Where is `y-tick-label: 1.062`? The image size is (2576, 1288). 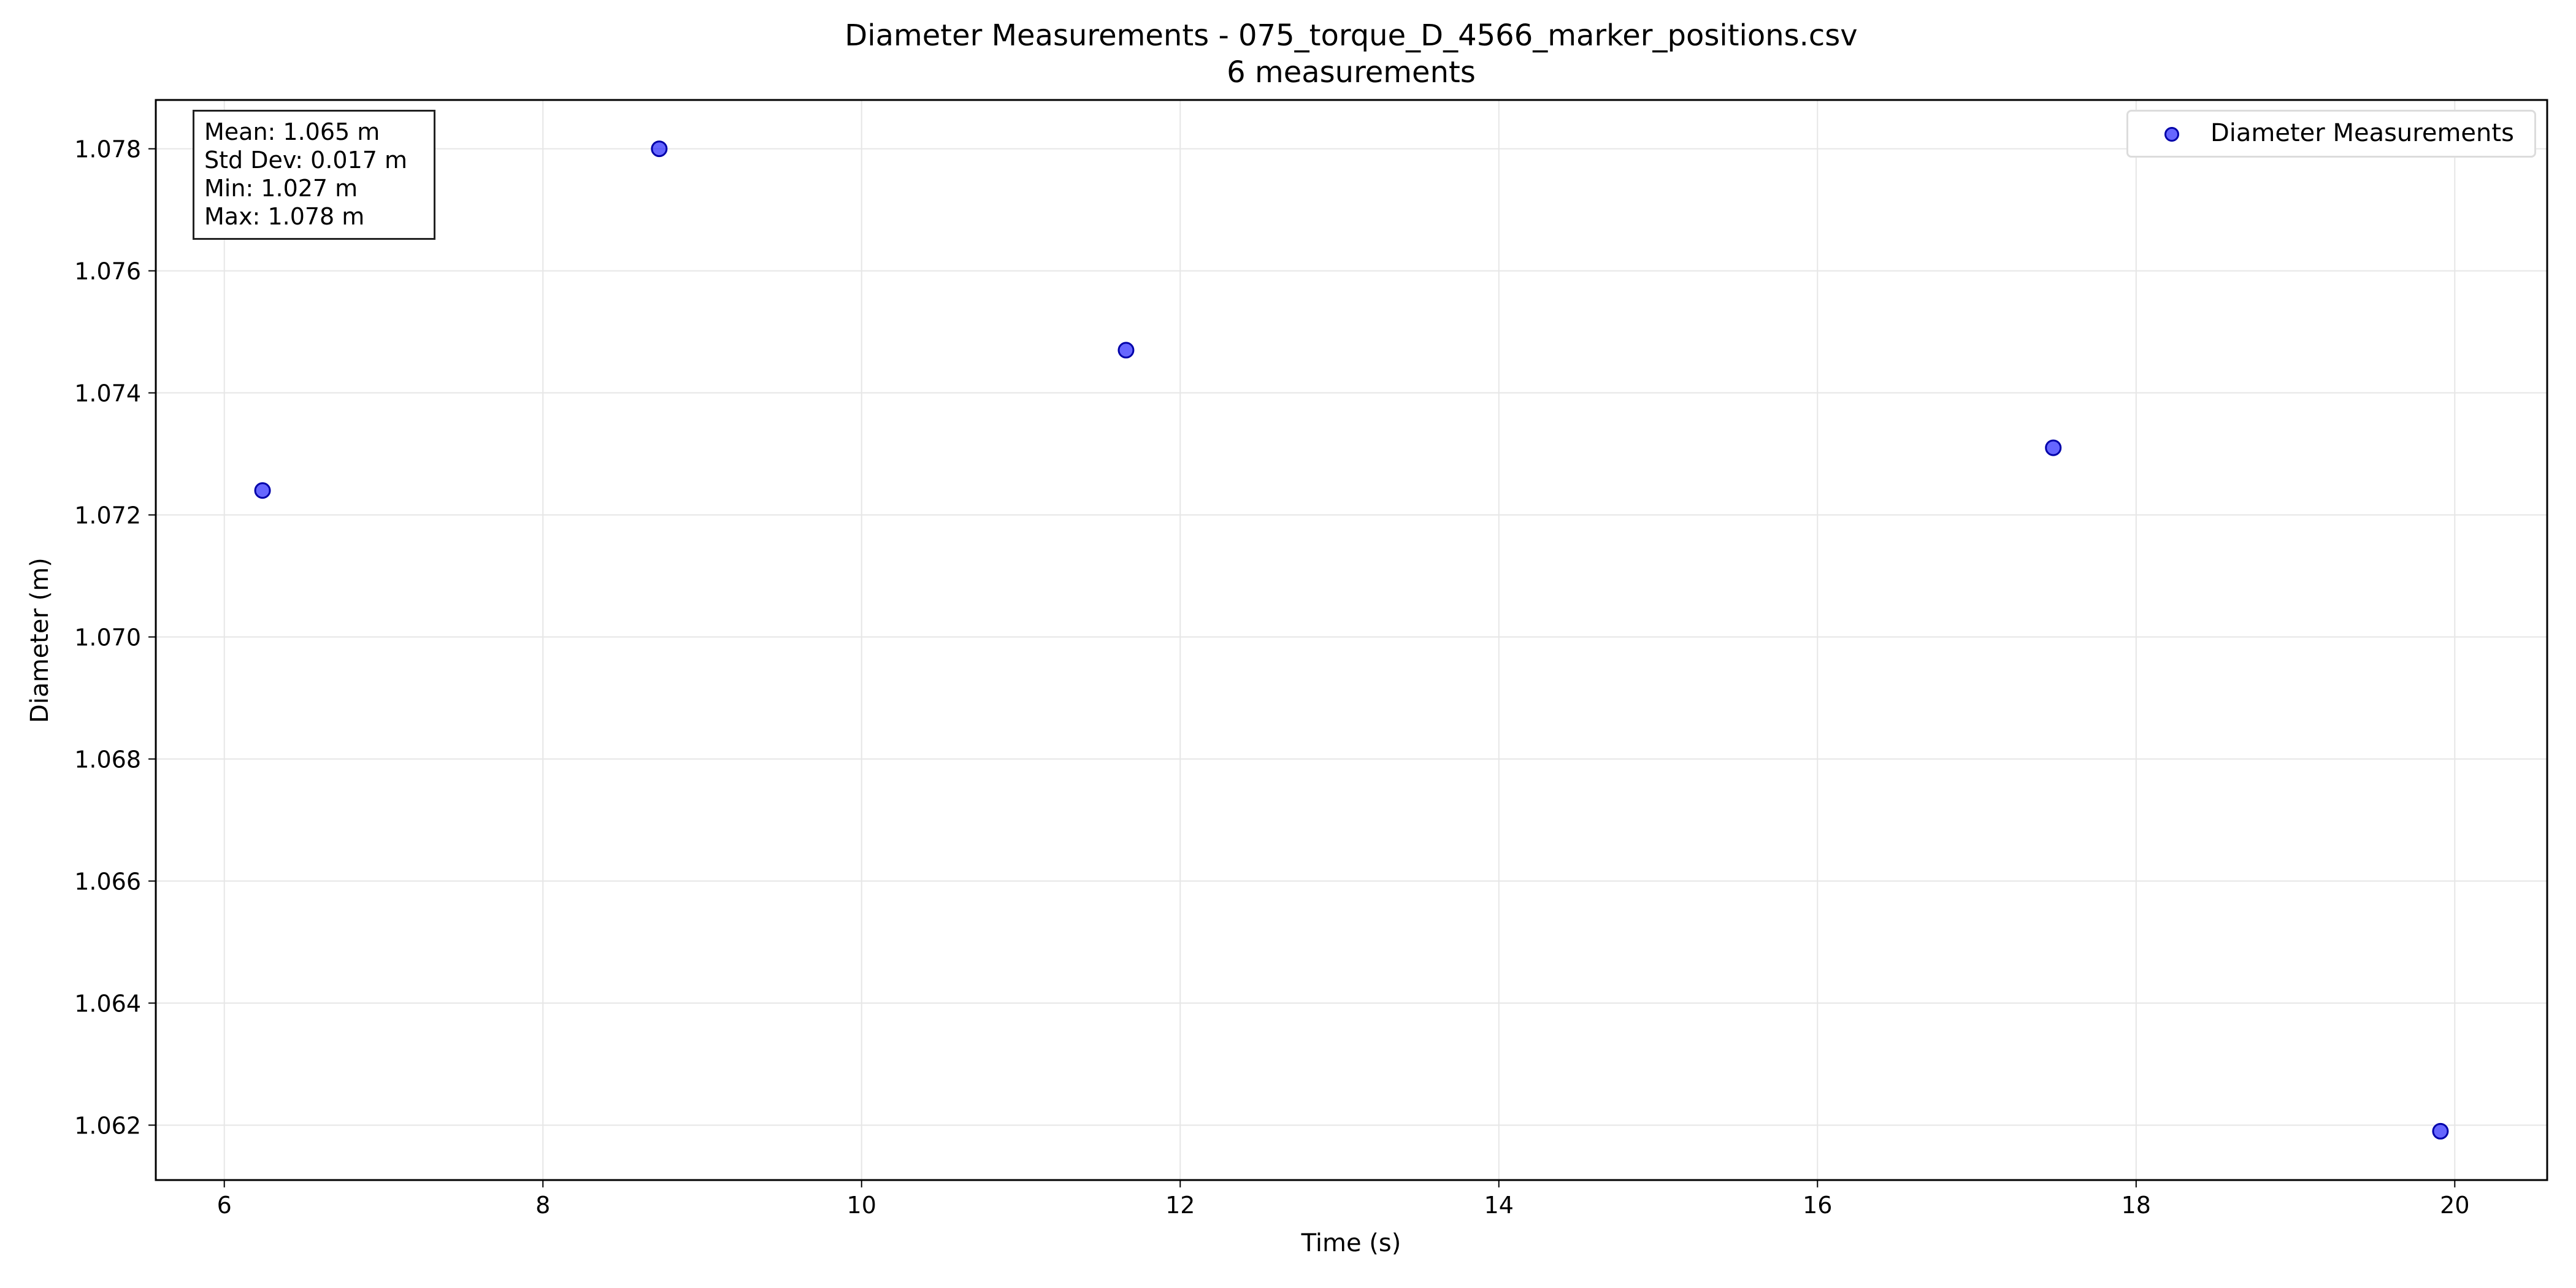
y-tick-label: 1.062 is located at coordinates (107, 1125).